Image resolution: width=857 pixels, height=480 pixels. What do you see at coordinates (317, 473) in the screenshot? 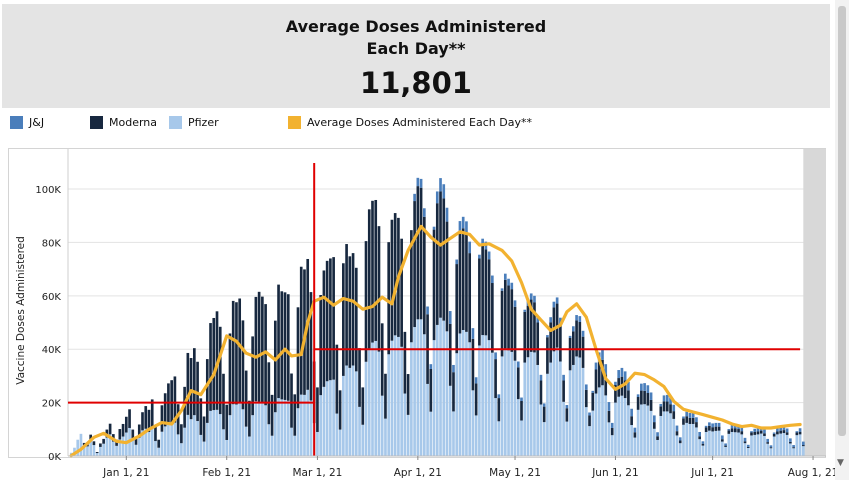
I see `x-tick-label-2: Mar 1, 21` at bounding box center [317, 473].